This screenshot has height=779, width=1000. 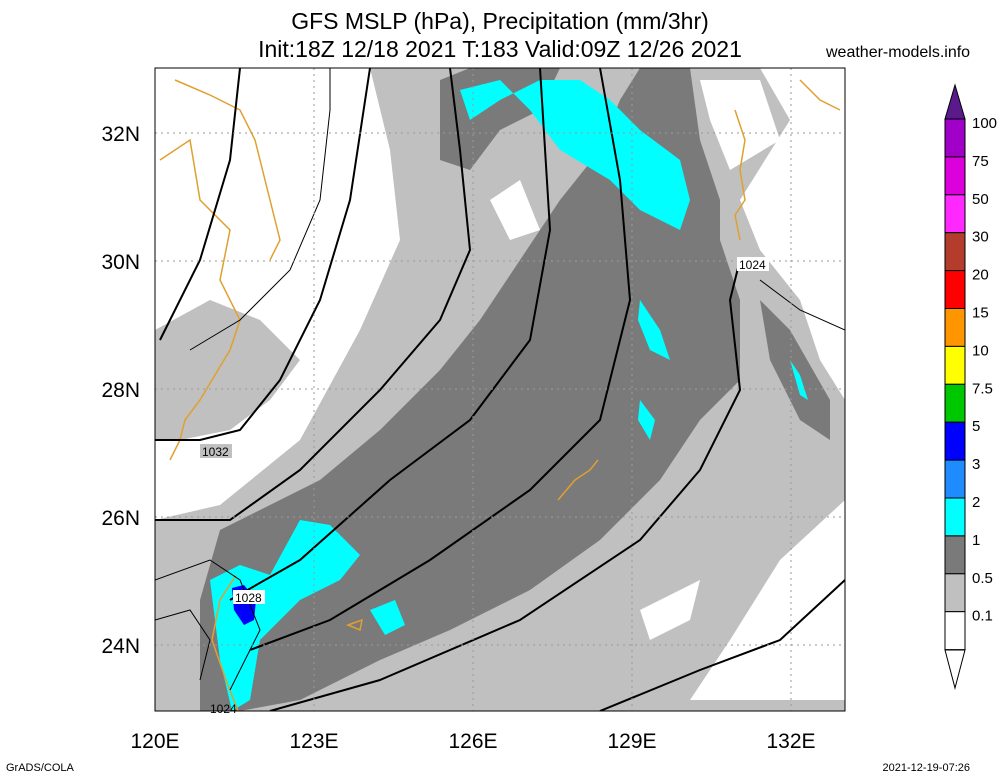 What do you see at coordinates (790, 741) in the screenshot?
I see `lon-label: 132E` at bounding box center [790, 741].